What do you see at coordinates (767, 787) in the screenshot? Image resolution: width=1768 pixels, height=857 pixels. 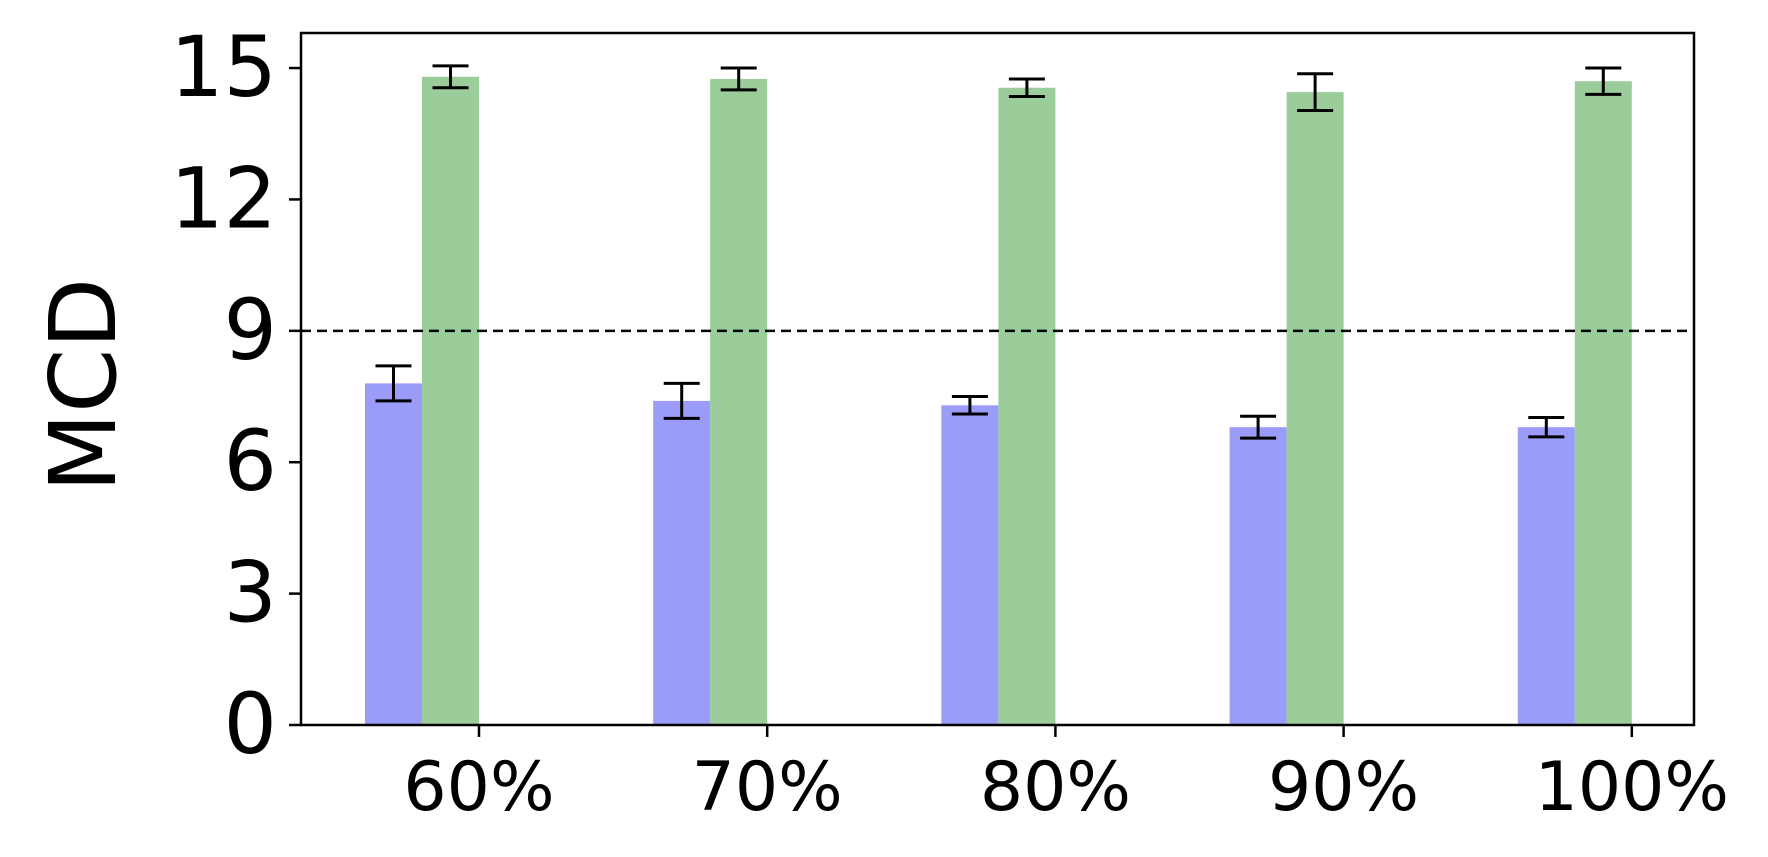 I see `x-tick-label-1: 70%` at bounding box center [767, 787].